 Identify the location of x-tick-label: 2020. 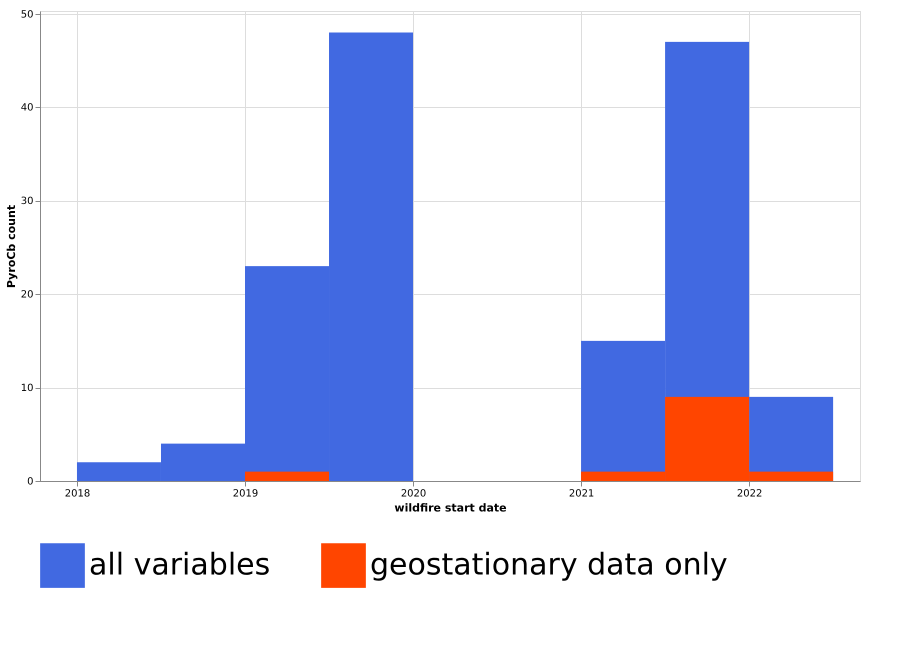
(413, 494).